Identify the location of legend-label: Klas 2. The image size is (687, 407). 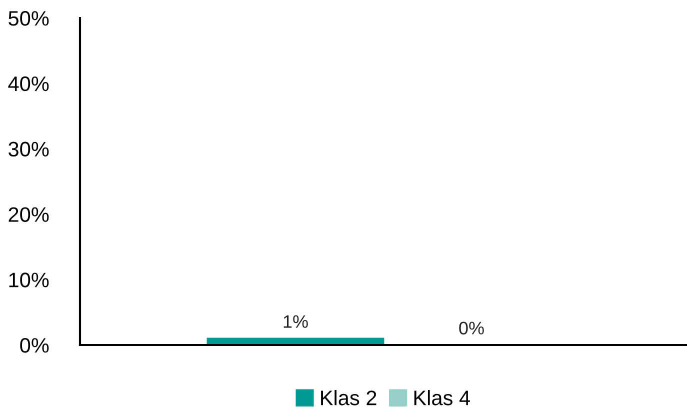
(348, 398).